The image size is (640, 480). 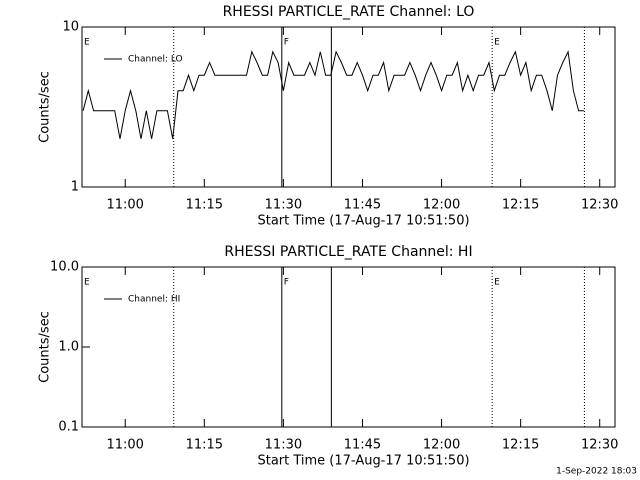 I want to click on footer-date: 1-Sep-2022 18:03, so click(x=596, y=472).